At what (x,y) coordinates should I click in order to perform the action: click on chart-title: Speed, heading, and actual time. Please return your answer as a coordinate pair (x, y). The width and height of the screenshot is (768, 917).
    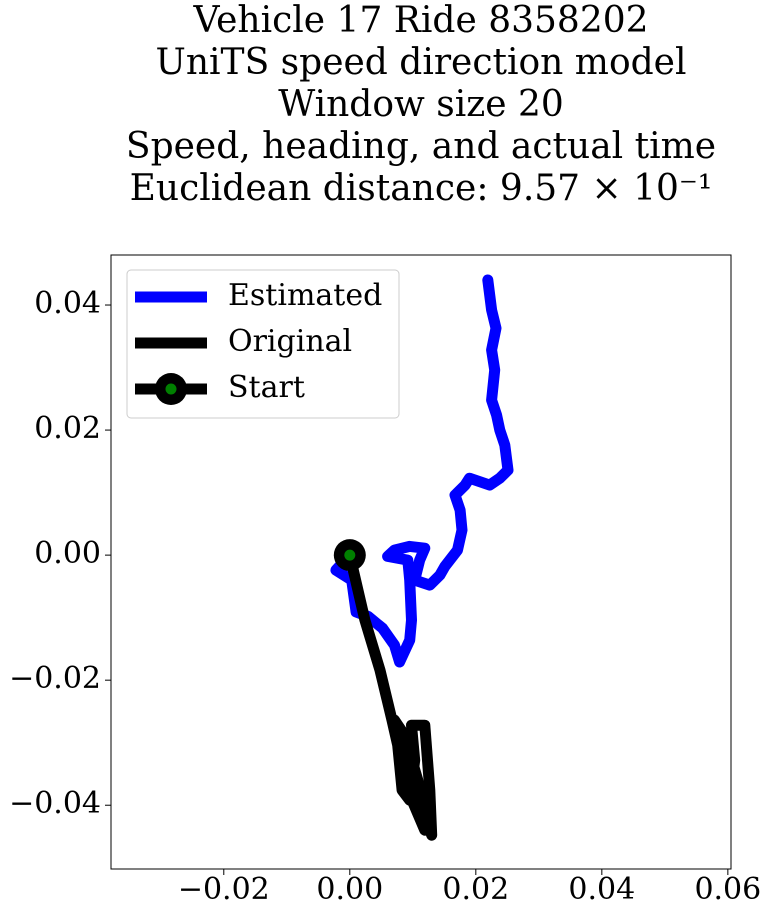
    Looking at the image, I should click on (421, 146).